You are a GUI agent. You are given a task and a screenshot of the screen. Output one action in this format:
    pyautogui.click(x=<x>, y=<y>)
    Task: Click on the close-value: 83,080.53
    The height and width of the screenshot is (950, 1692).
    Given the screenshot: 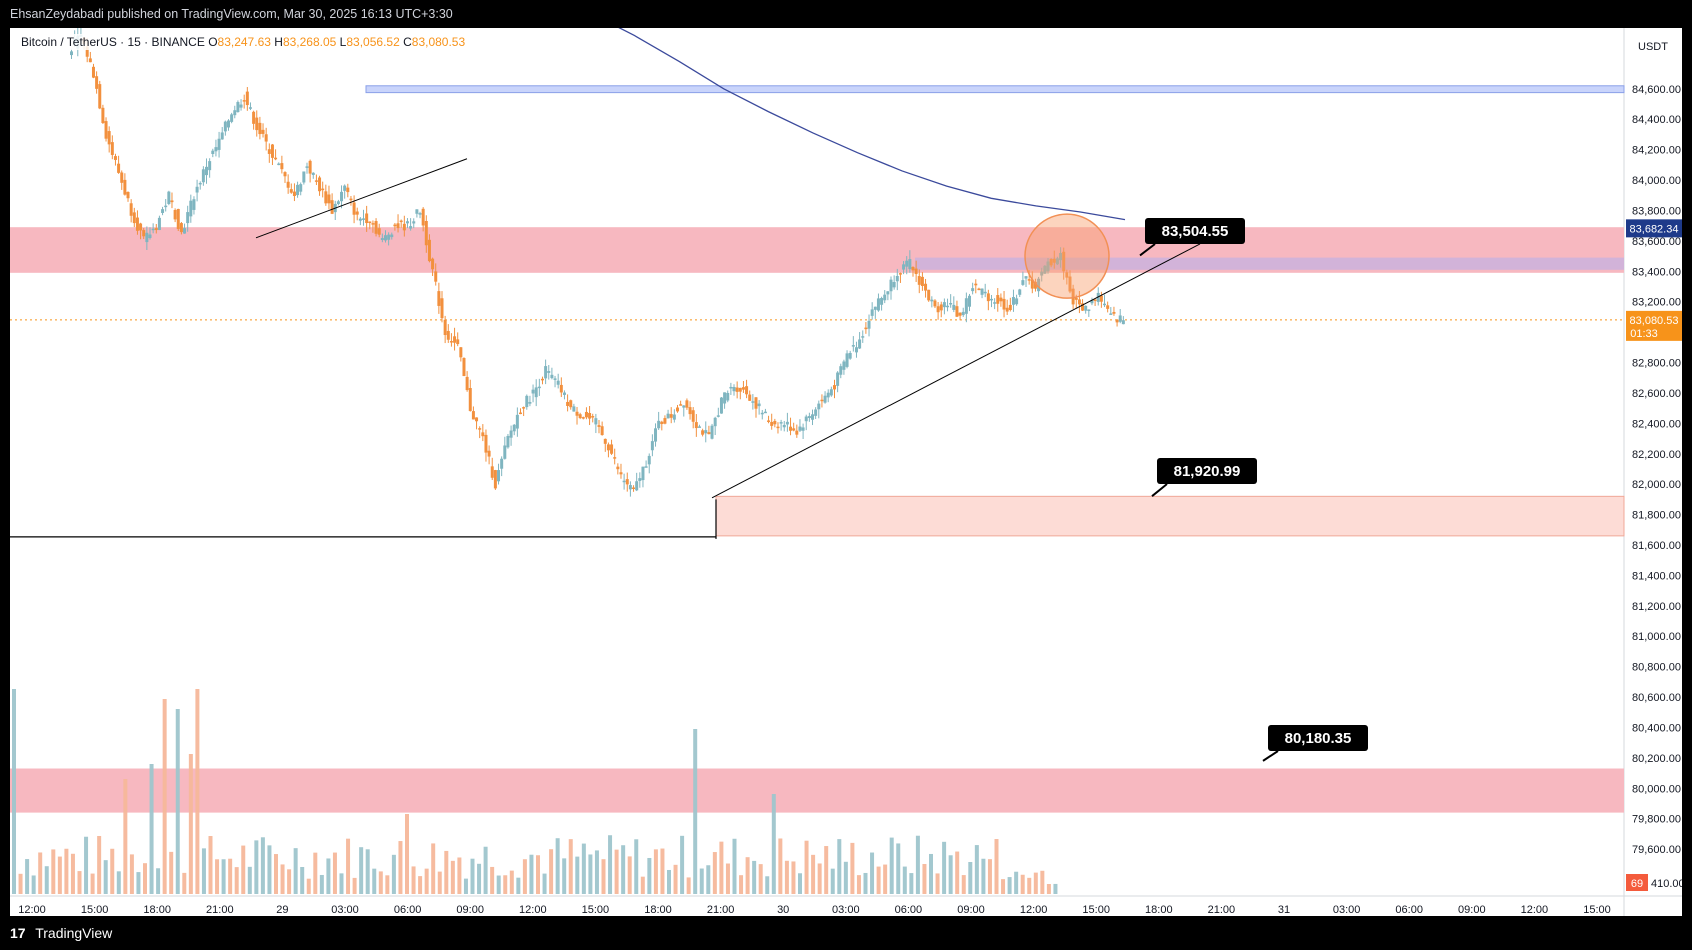 What is the action you would take?
    pyautogui.click(x=438, y=42)
    